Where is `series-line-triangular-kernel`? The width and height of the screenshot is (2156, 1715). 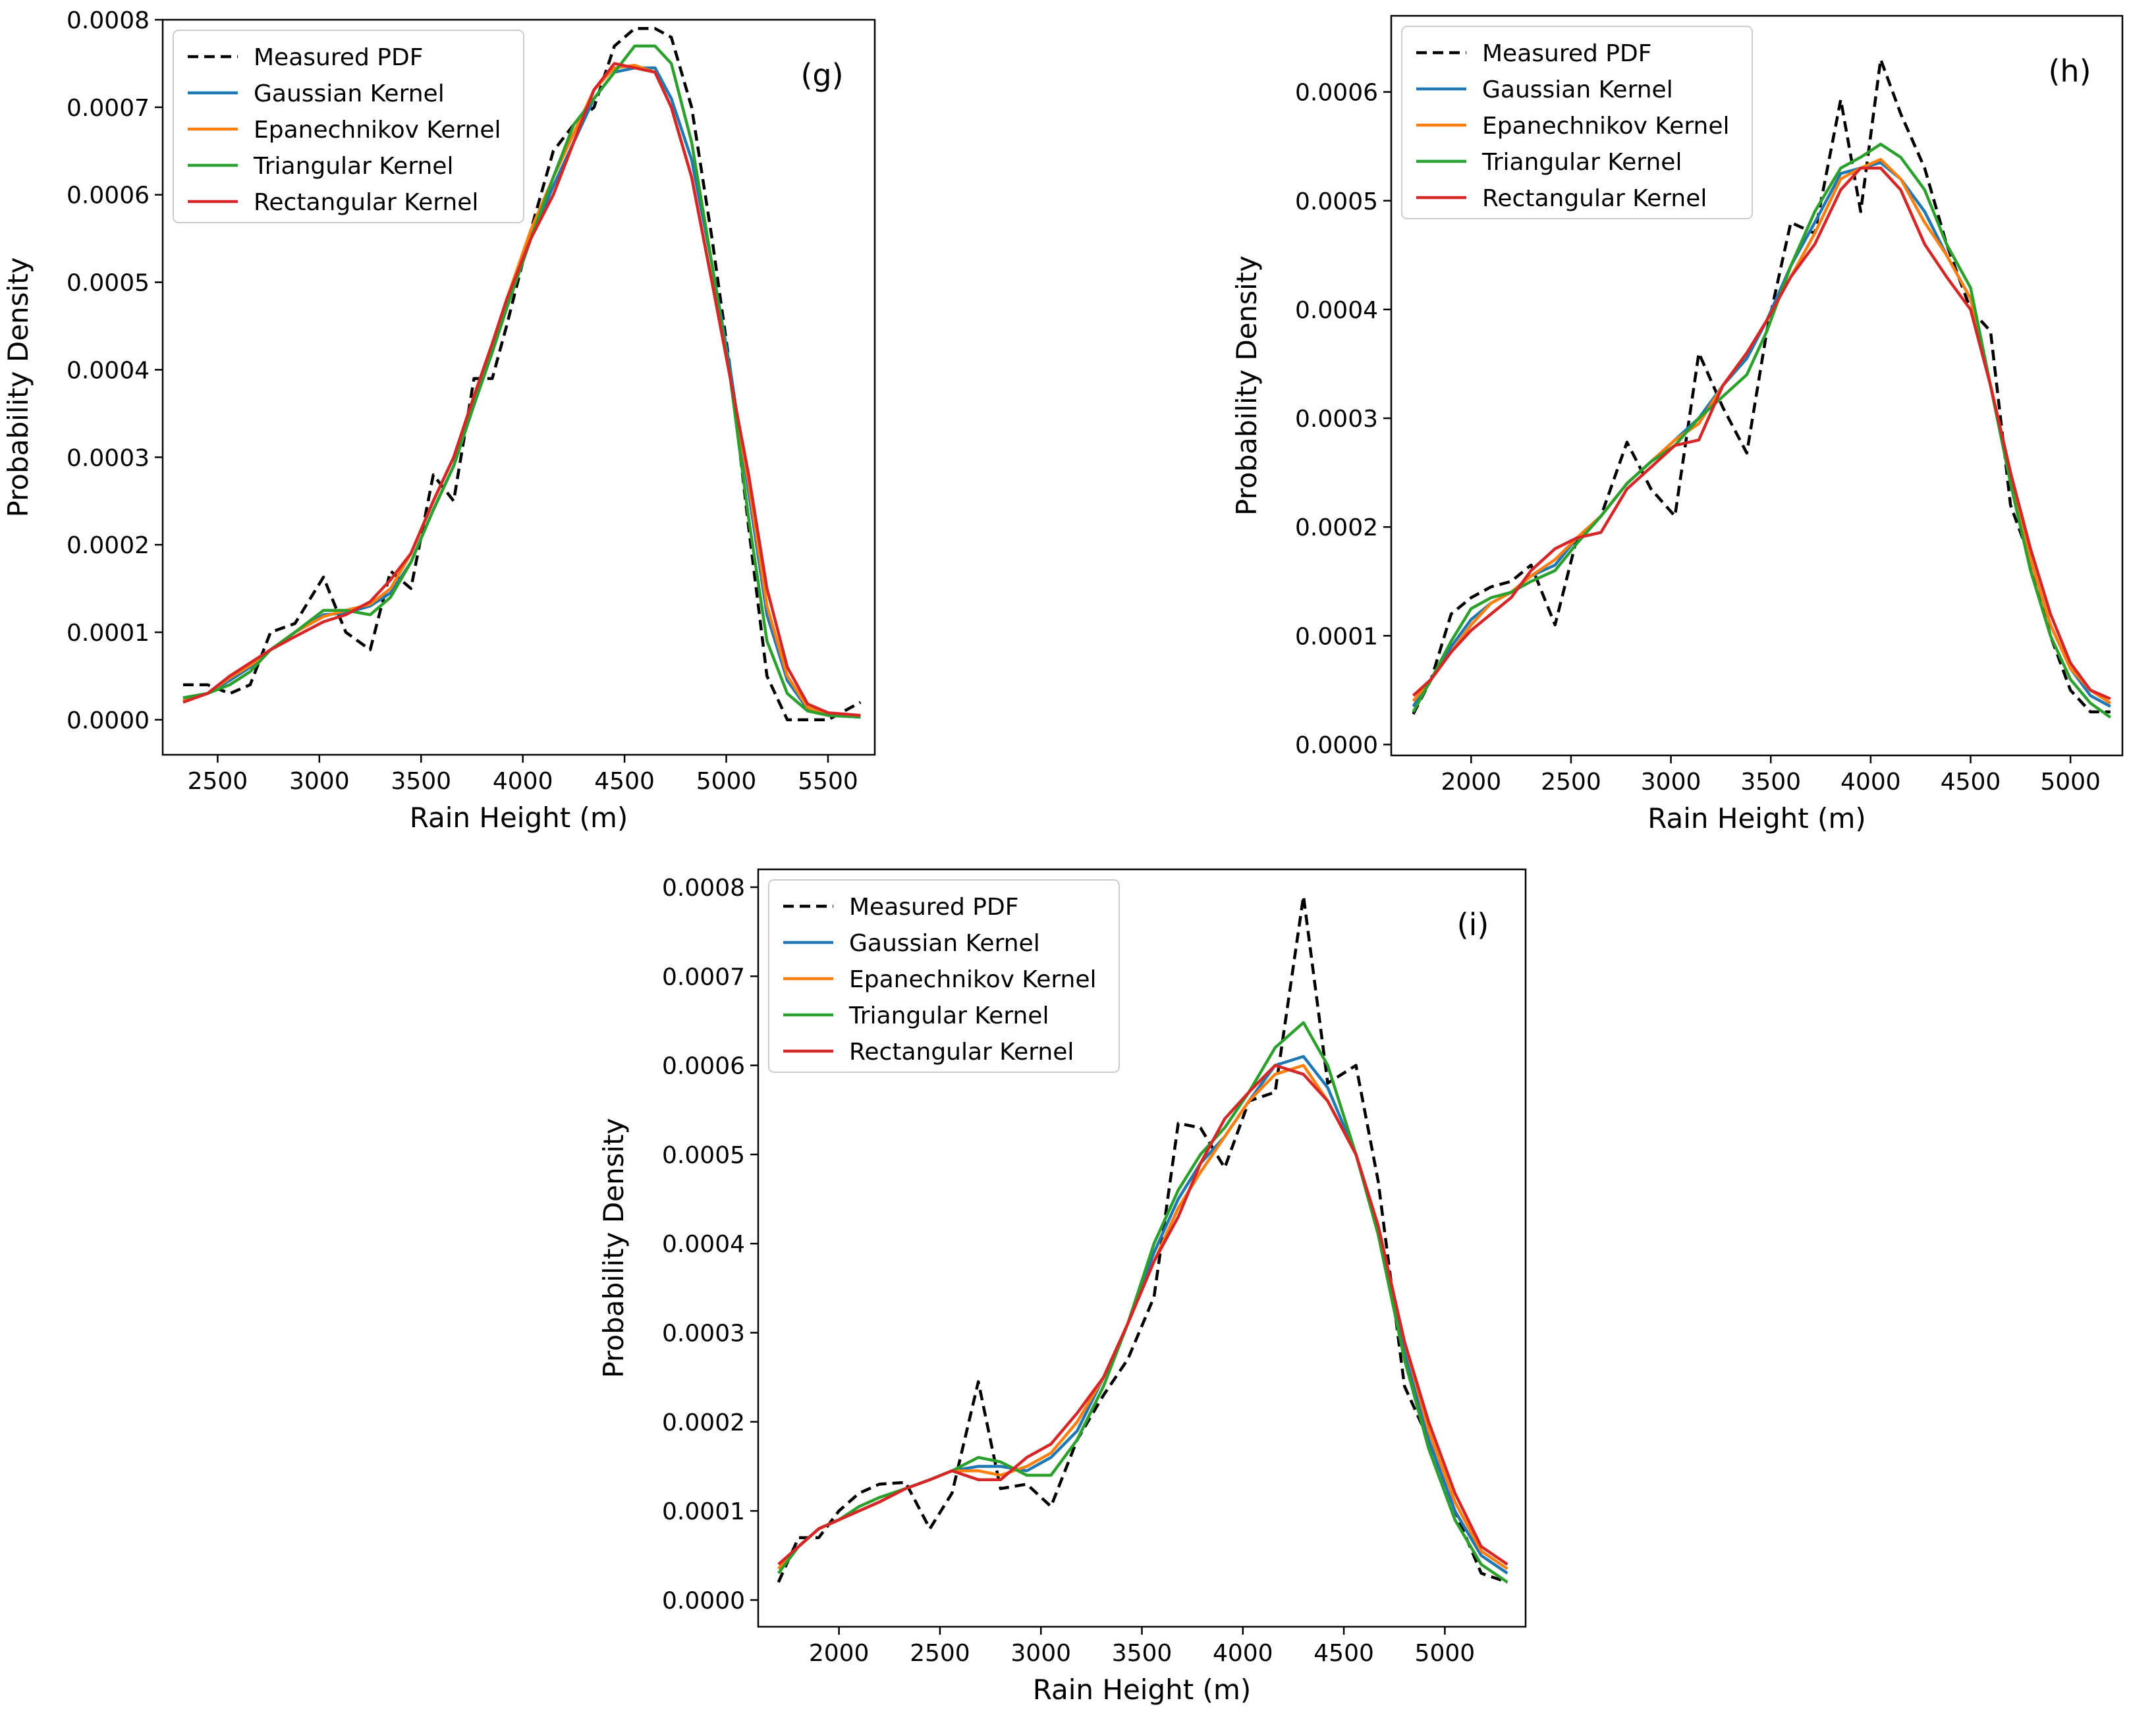
series-line-triangular-kernel is located at coordinates (1762, 430).